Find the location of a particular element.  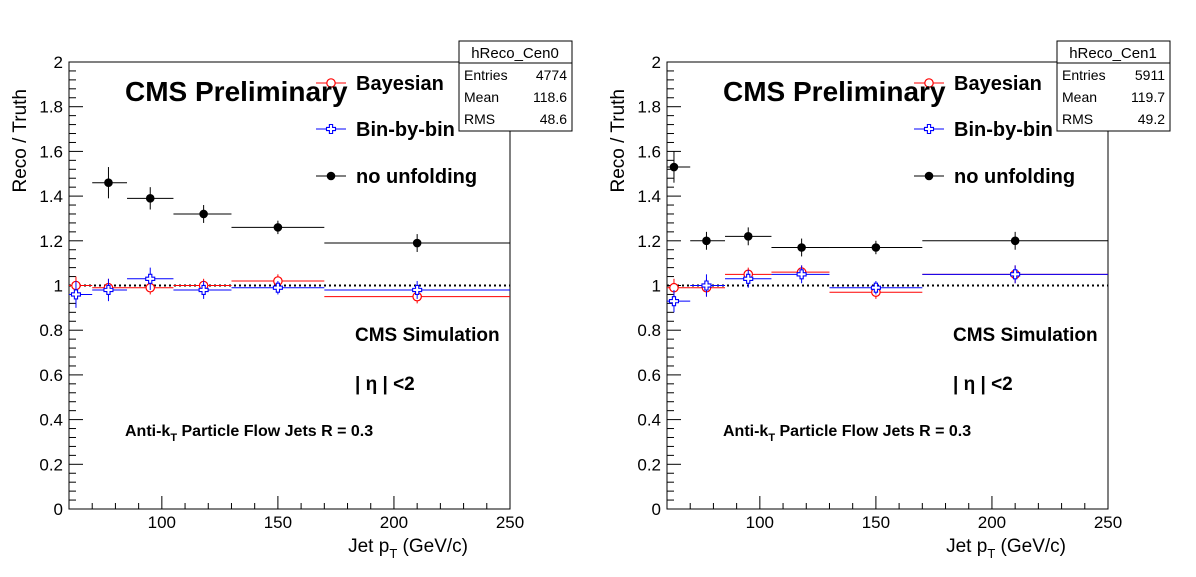

series-bayesian is located at coordinates (887, 282).